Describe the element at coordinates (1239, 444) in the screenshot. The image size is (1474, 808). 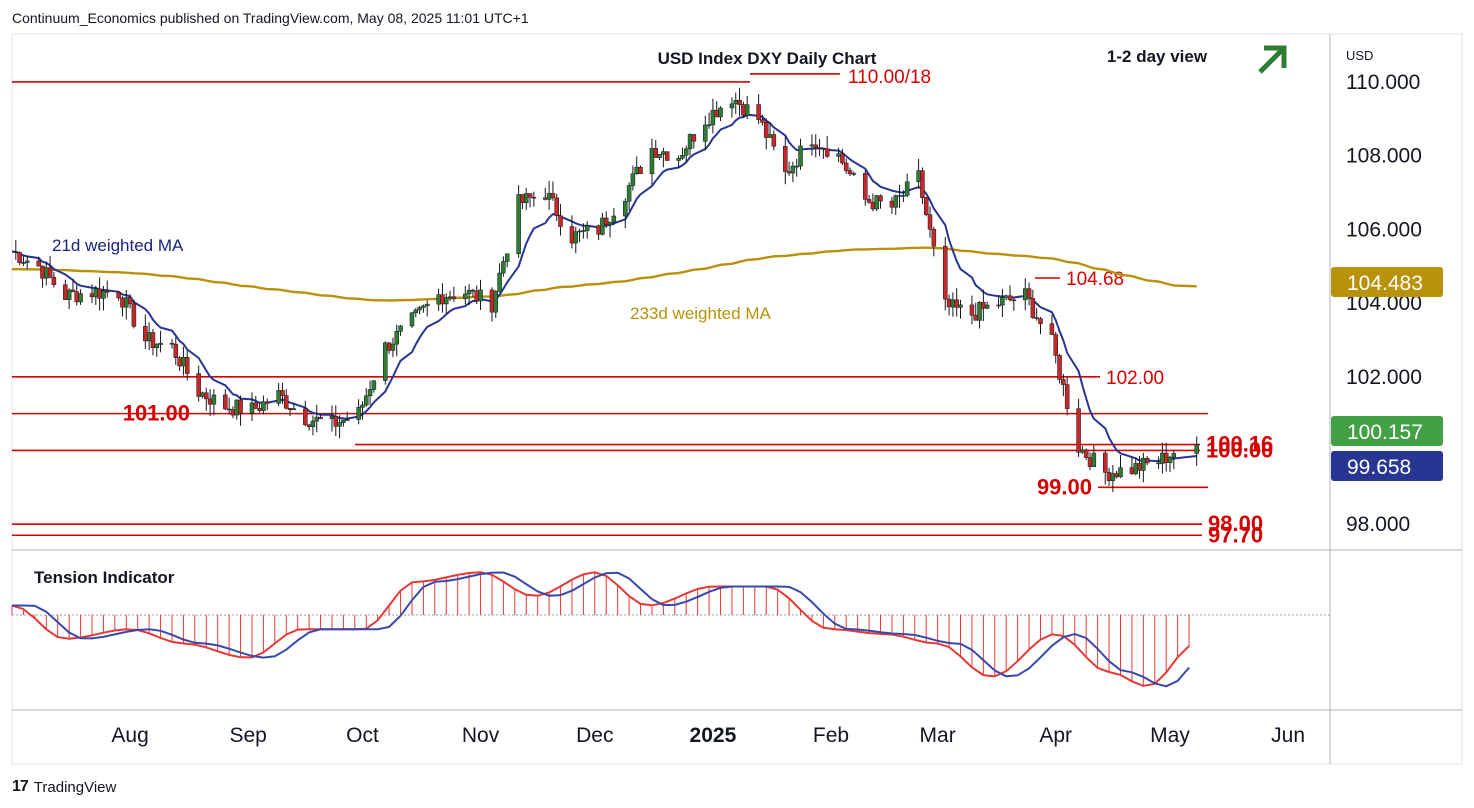
I see `level-label: 100.16` at that location.